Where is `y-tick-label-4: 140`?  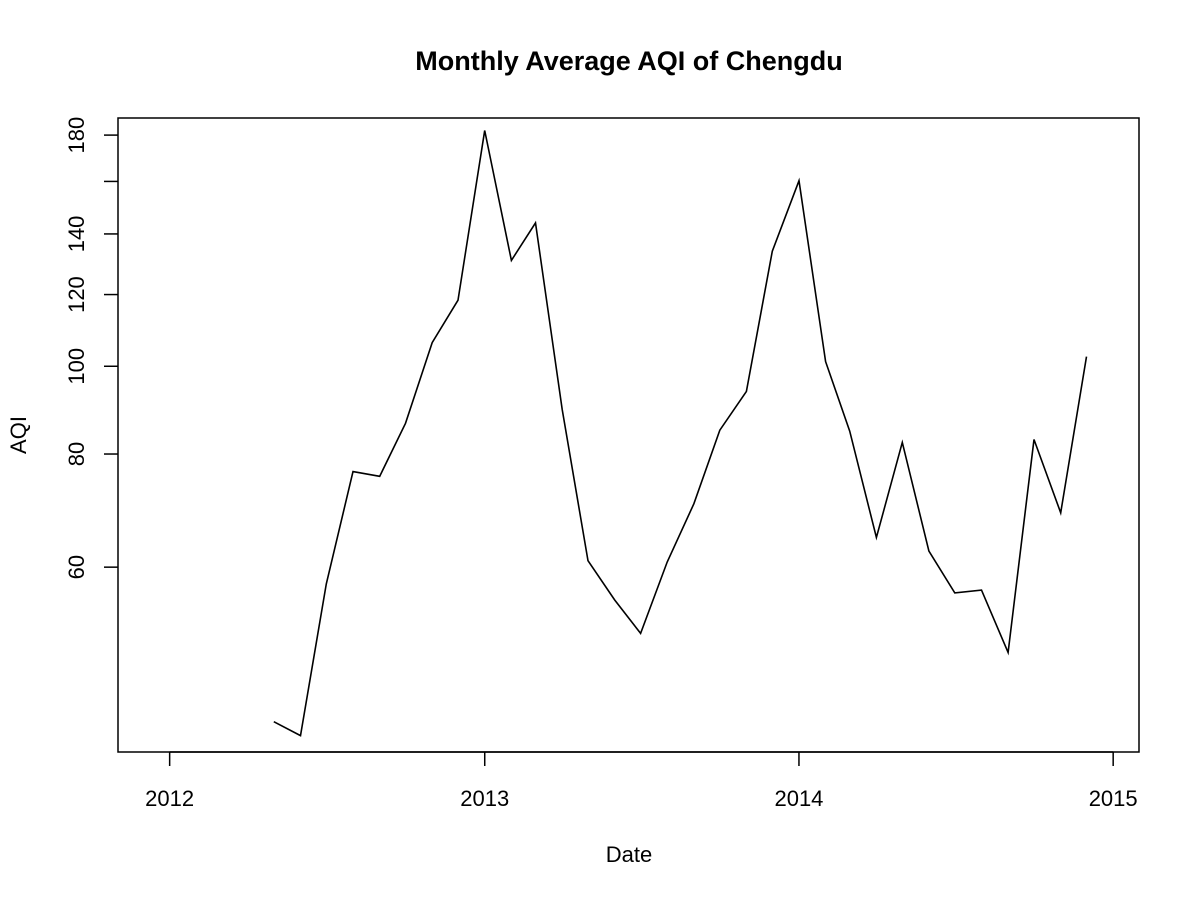 y-tick-label-4: 140 is located at coordinates (76, 234).